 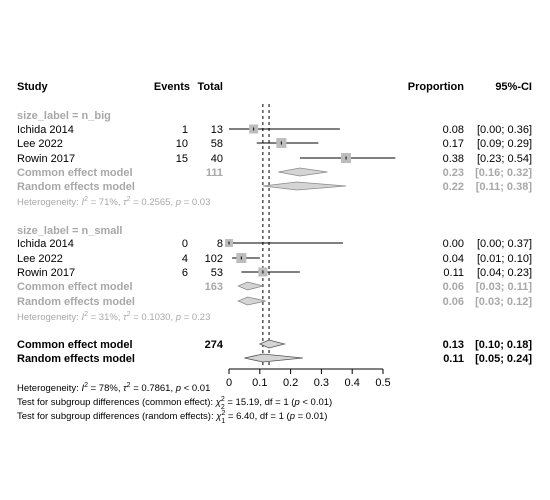 I want to click on x-axis-tick-label: 0.1, so click(x=259, y=383).